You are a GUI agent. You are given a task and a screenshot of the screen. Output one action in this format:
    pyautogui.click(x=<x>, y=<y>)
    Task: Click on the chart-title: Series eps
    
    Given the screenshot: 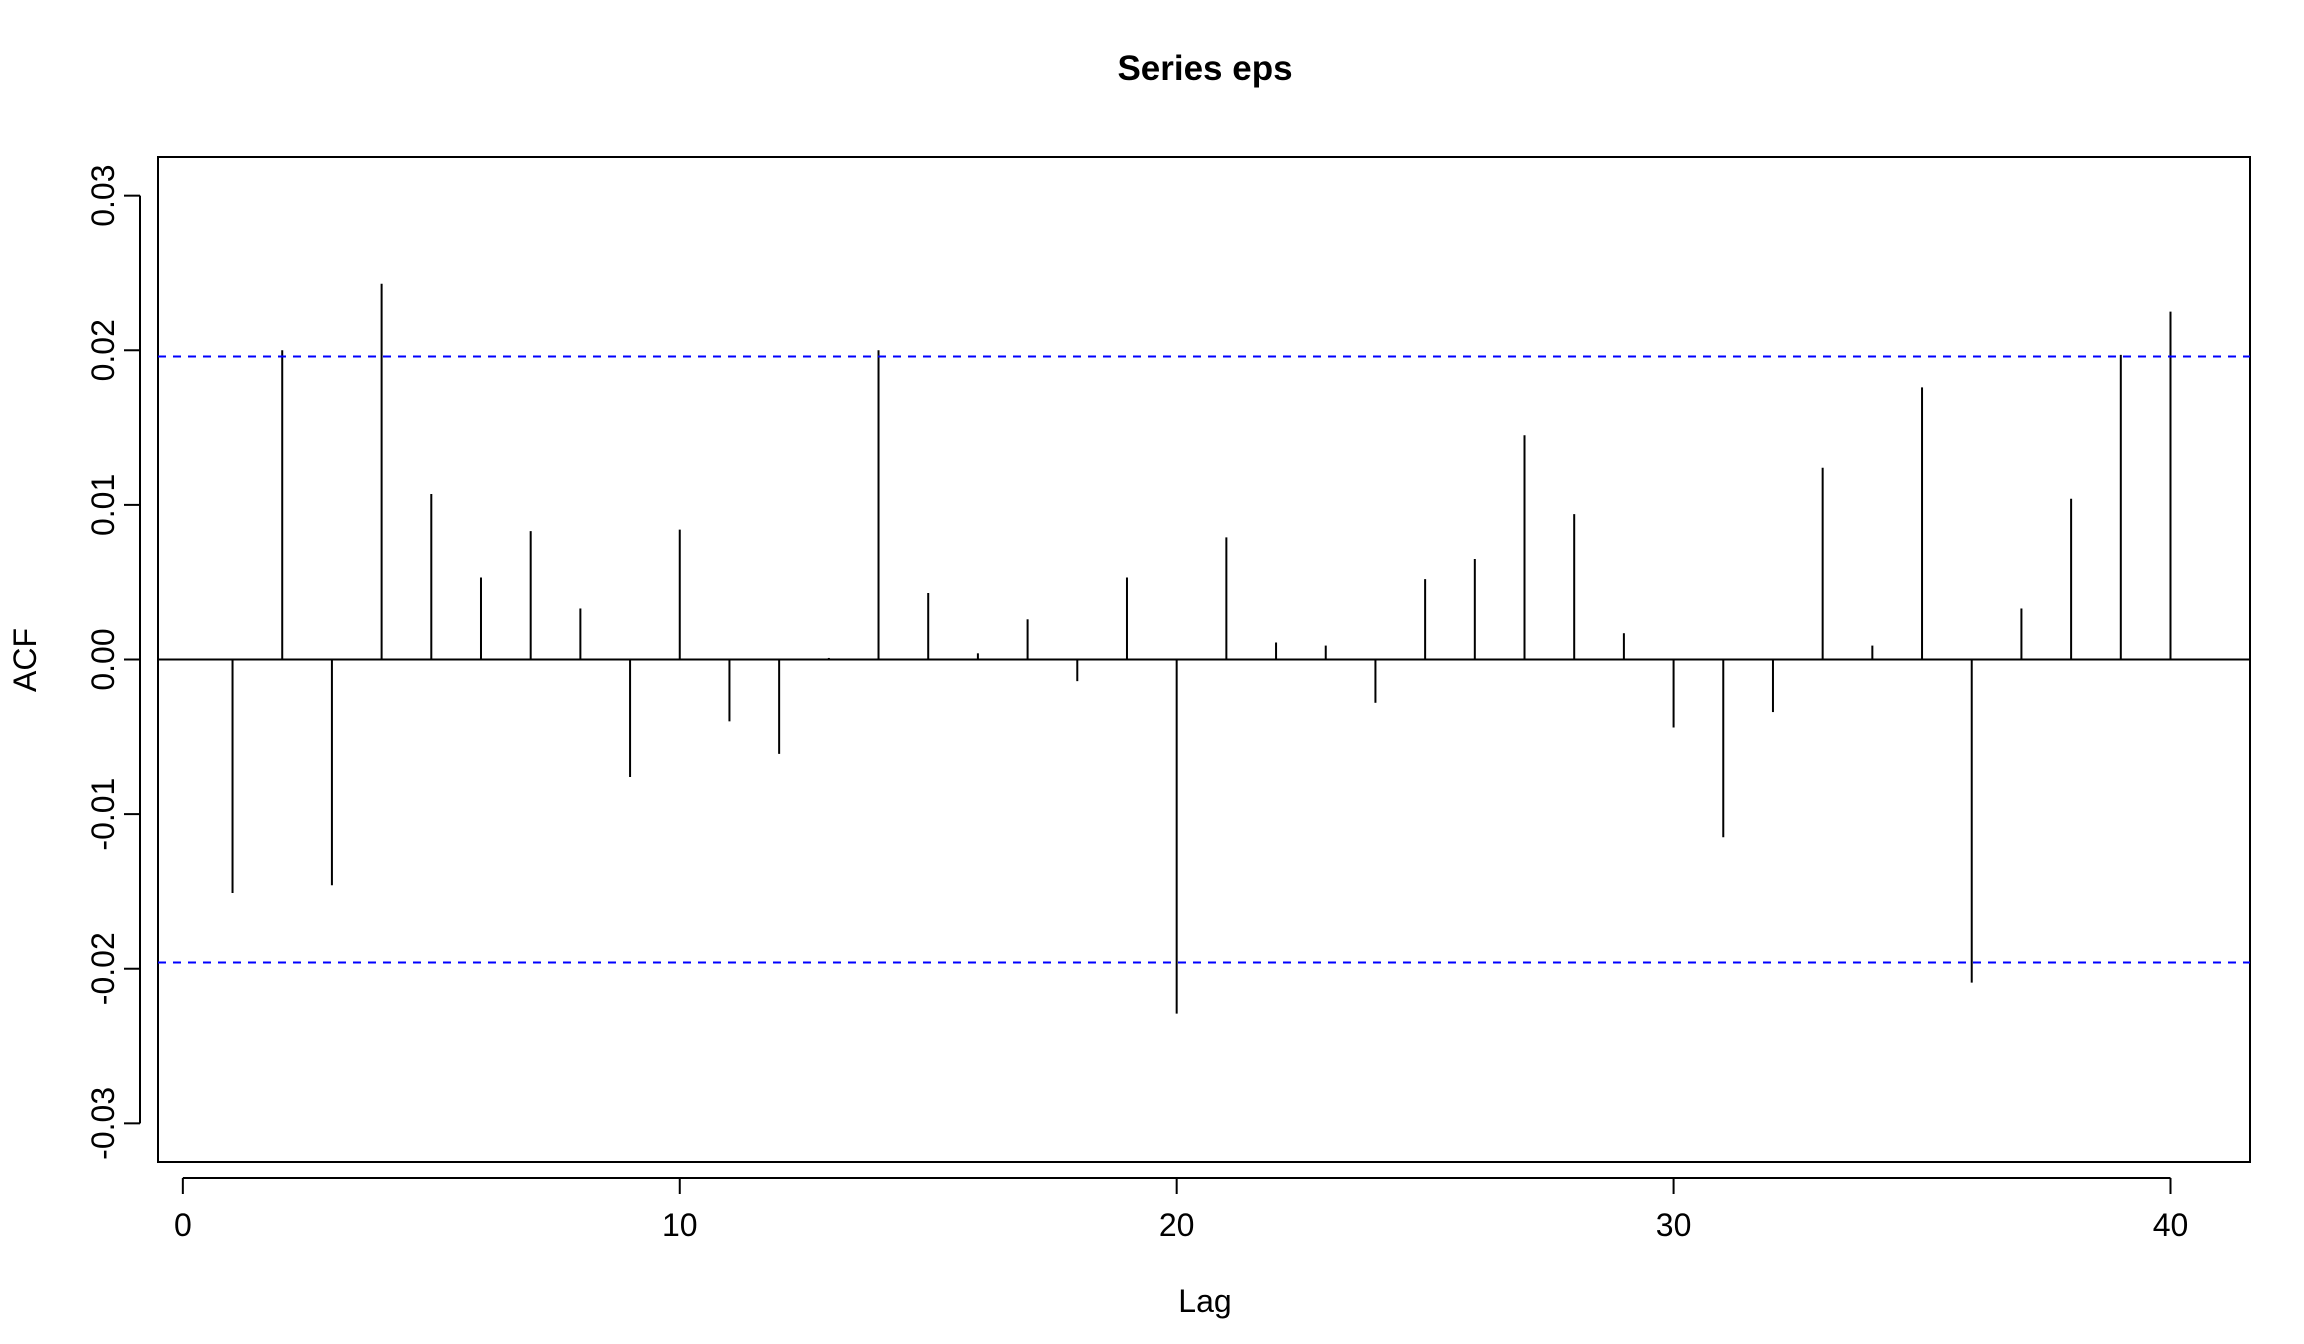 What is the action you would take?
    pyautogui.click(x=1204, y=68)
    